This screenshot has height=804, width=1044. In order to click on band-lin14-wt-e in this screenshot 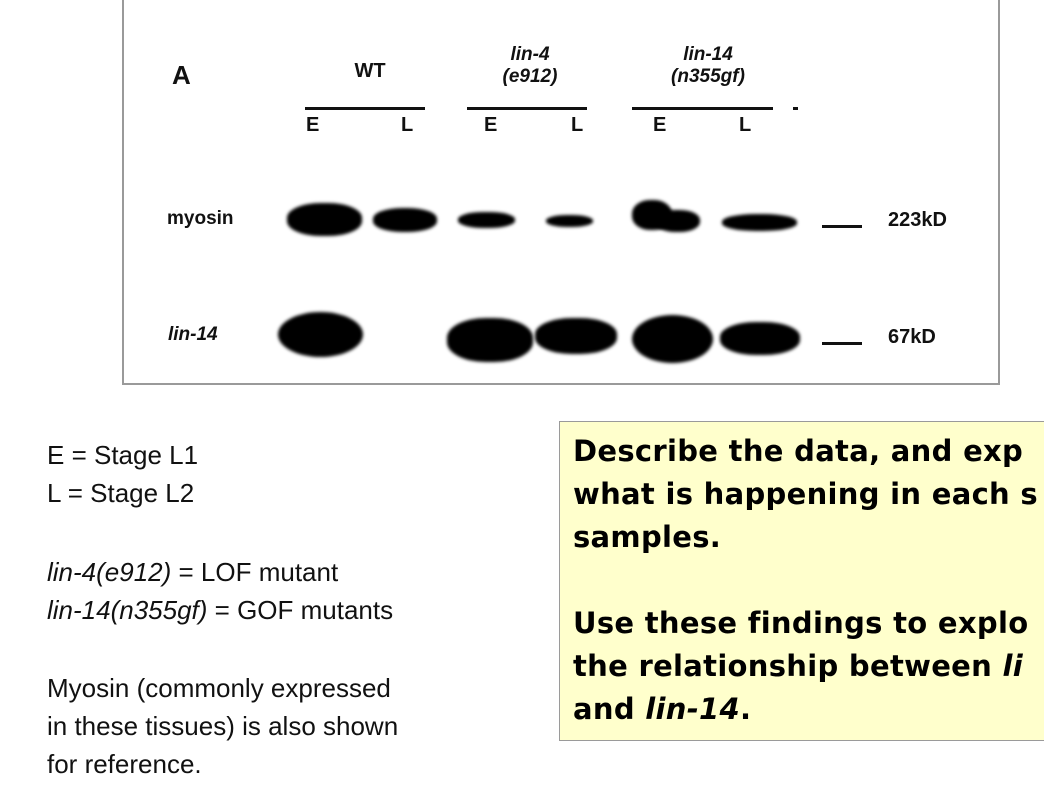, I will do `click(320, 334)`.